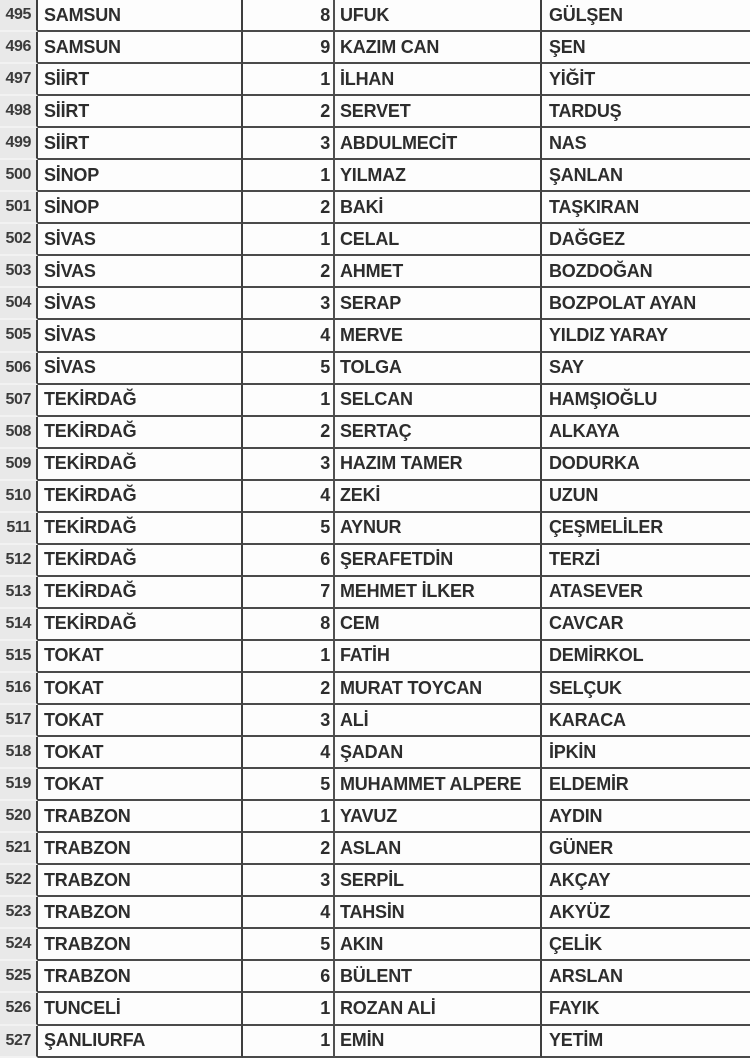  What do you see at coordinates (438, 496) in the screenshot?
I see `first-name-cell: ZEKİ` at bounding box center [438, 496].